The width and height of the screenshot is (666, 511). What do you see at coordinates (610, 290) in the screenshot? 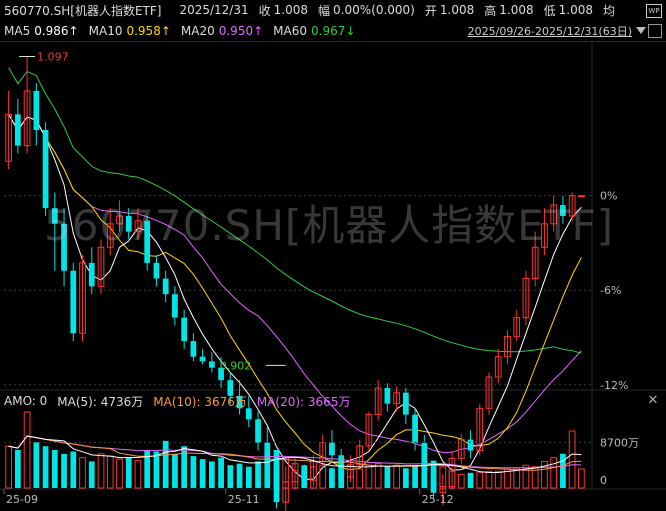
I see `price-axis-label: -6%` at bounding box center [610, 290].